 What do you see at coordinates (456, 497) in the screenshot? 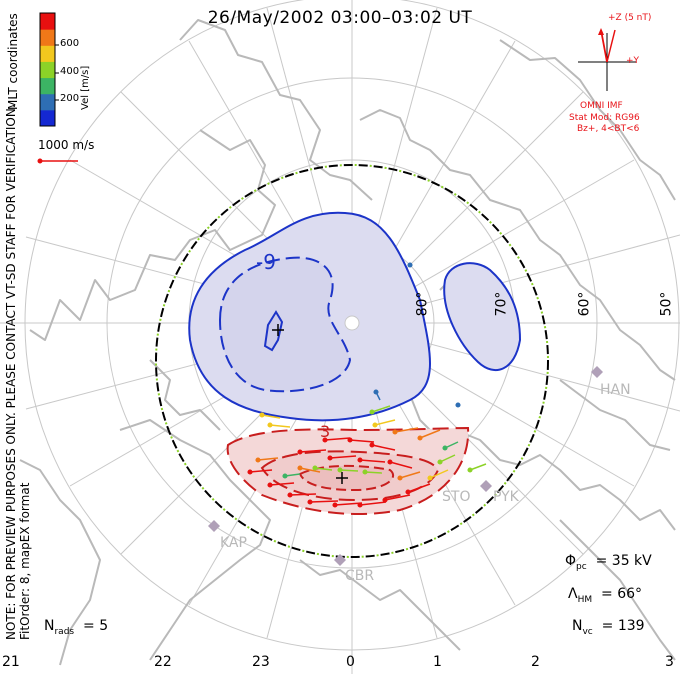
I see `station-sto: STO` at bounding box center [456, 497].